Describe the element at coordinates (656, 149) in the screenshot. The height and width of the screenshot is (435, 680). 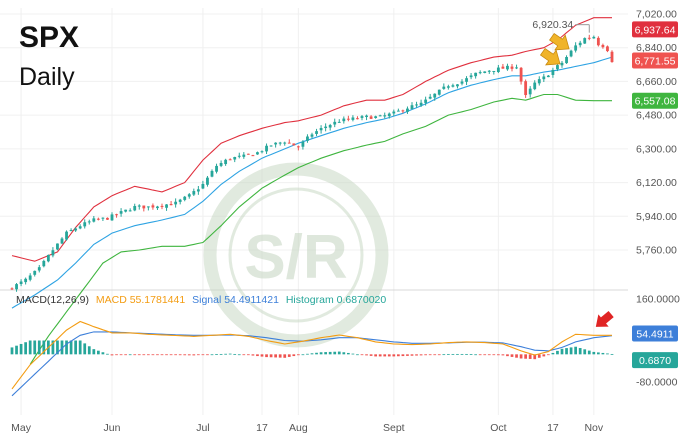
I see `price-tick-label: 6,300.00` at that location.